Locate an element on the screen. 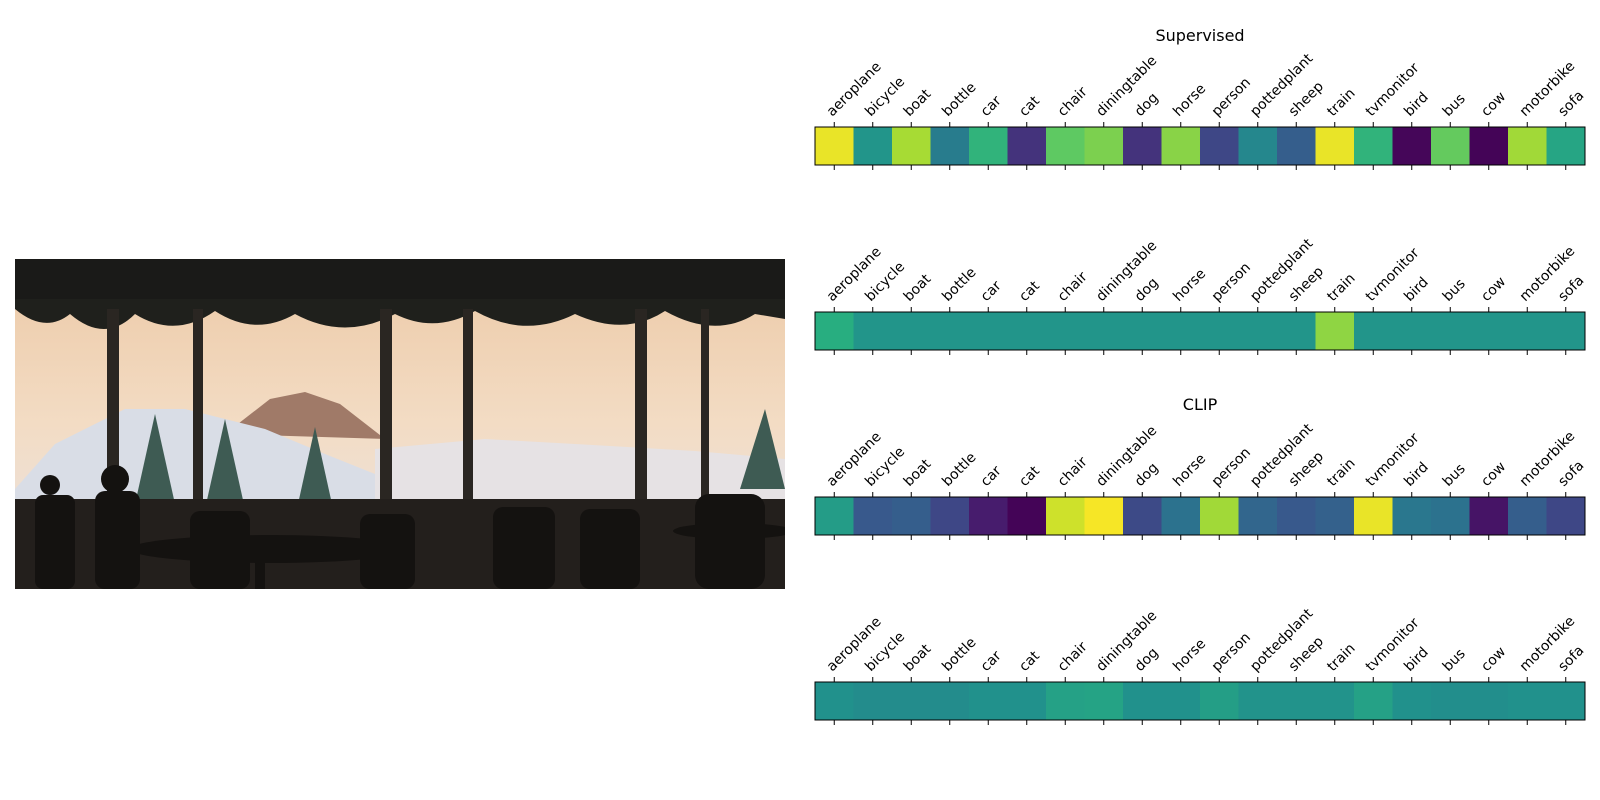  window-frames is located at coordinates (408, 409).